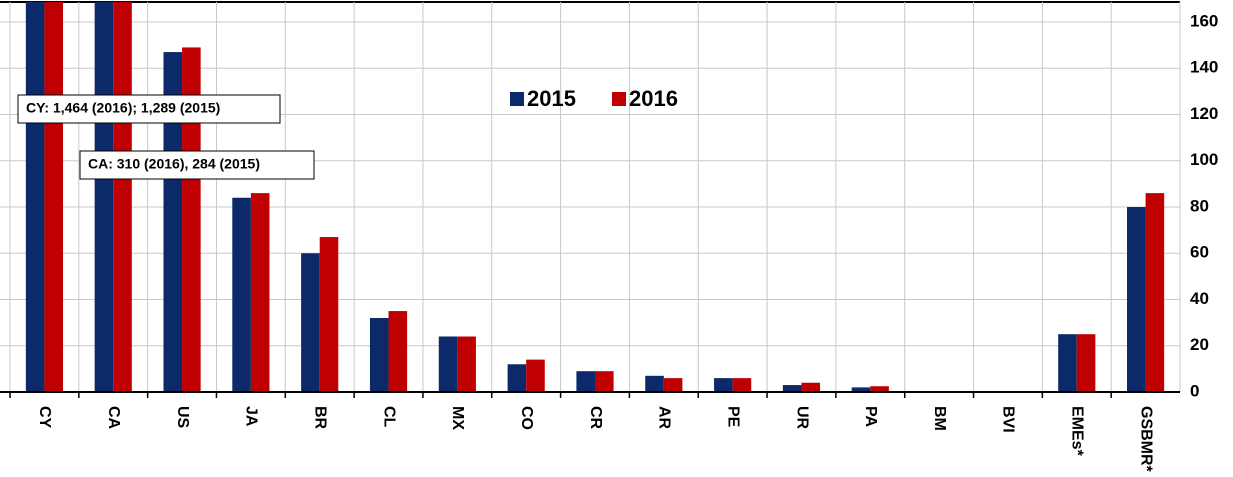 The image size is (1233, 477). Describe the element at coordinates (251, 416) in the screenshot. I see `x-tick-label: JA` at that location.